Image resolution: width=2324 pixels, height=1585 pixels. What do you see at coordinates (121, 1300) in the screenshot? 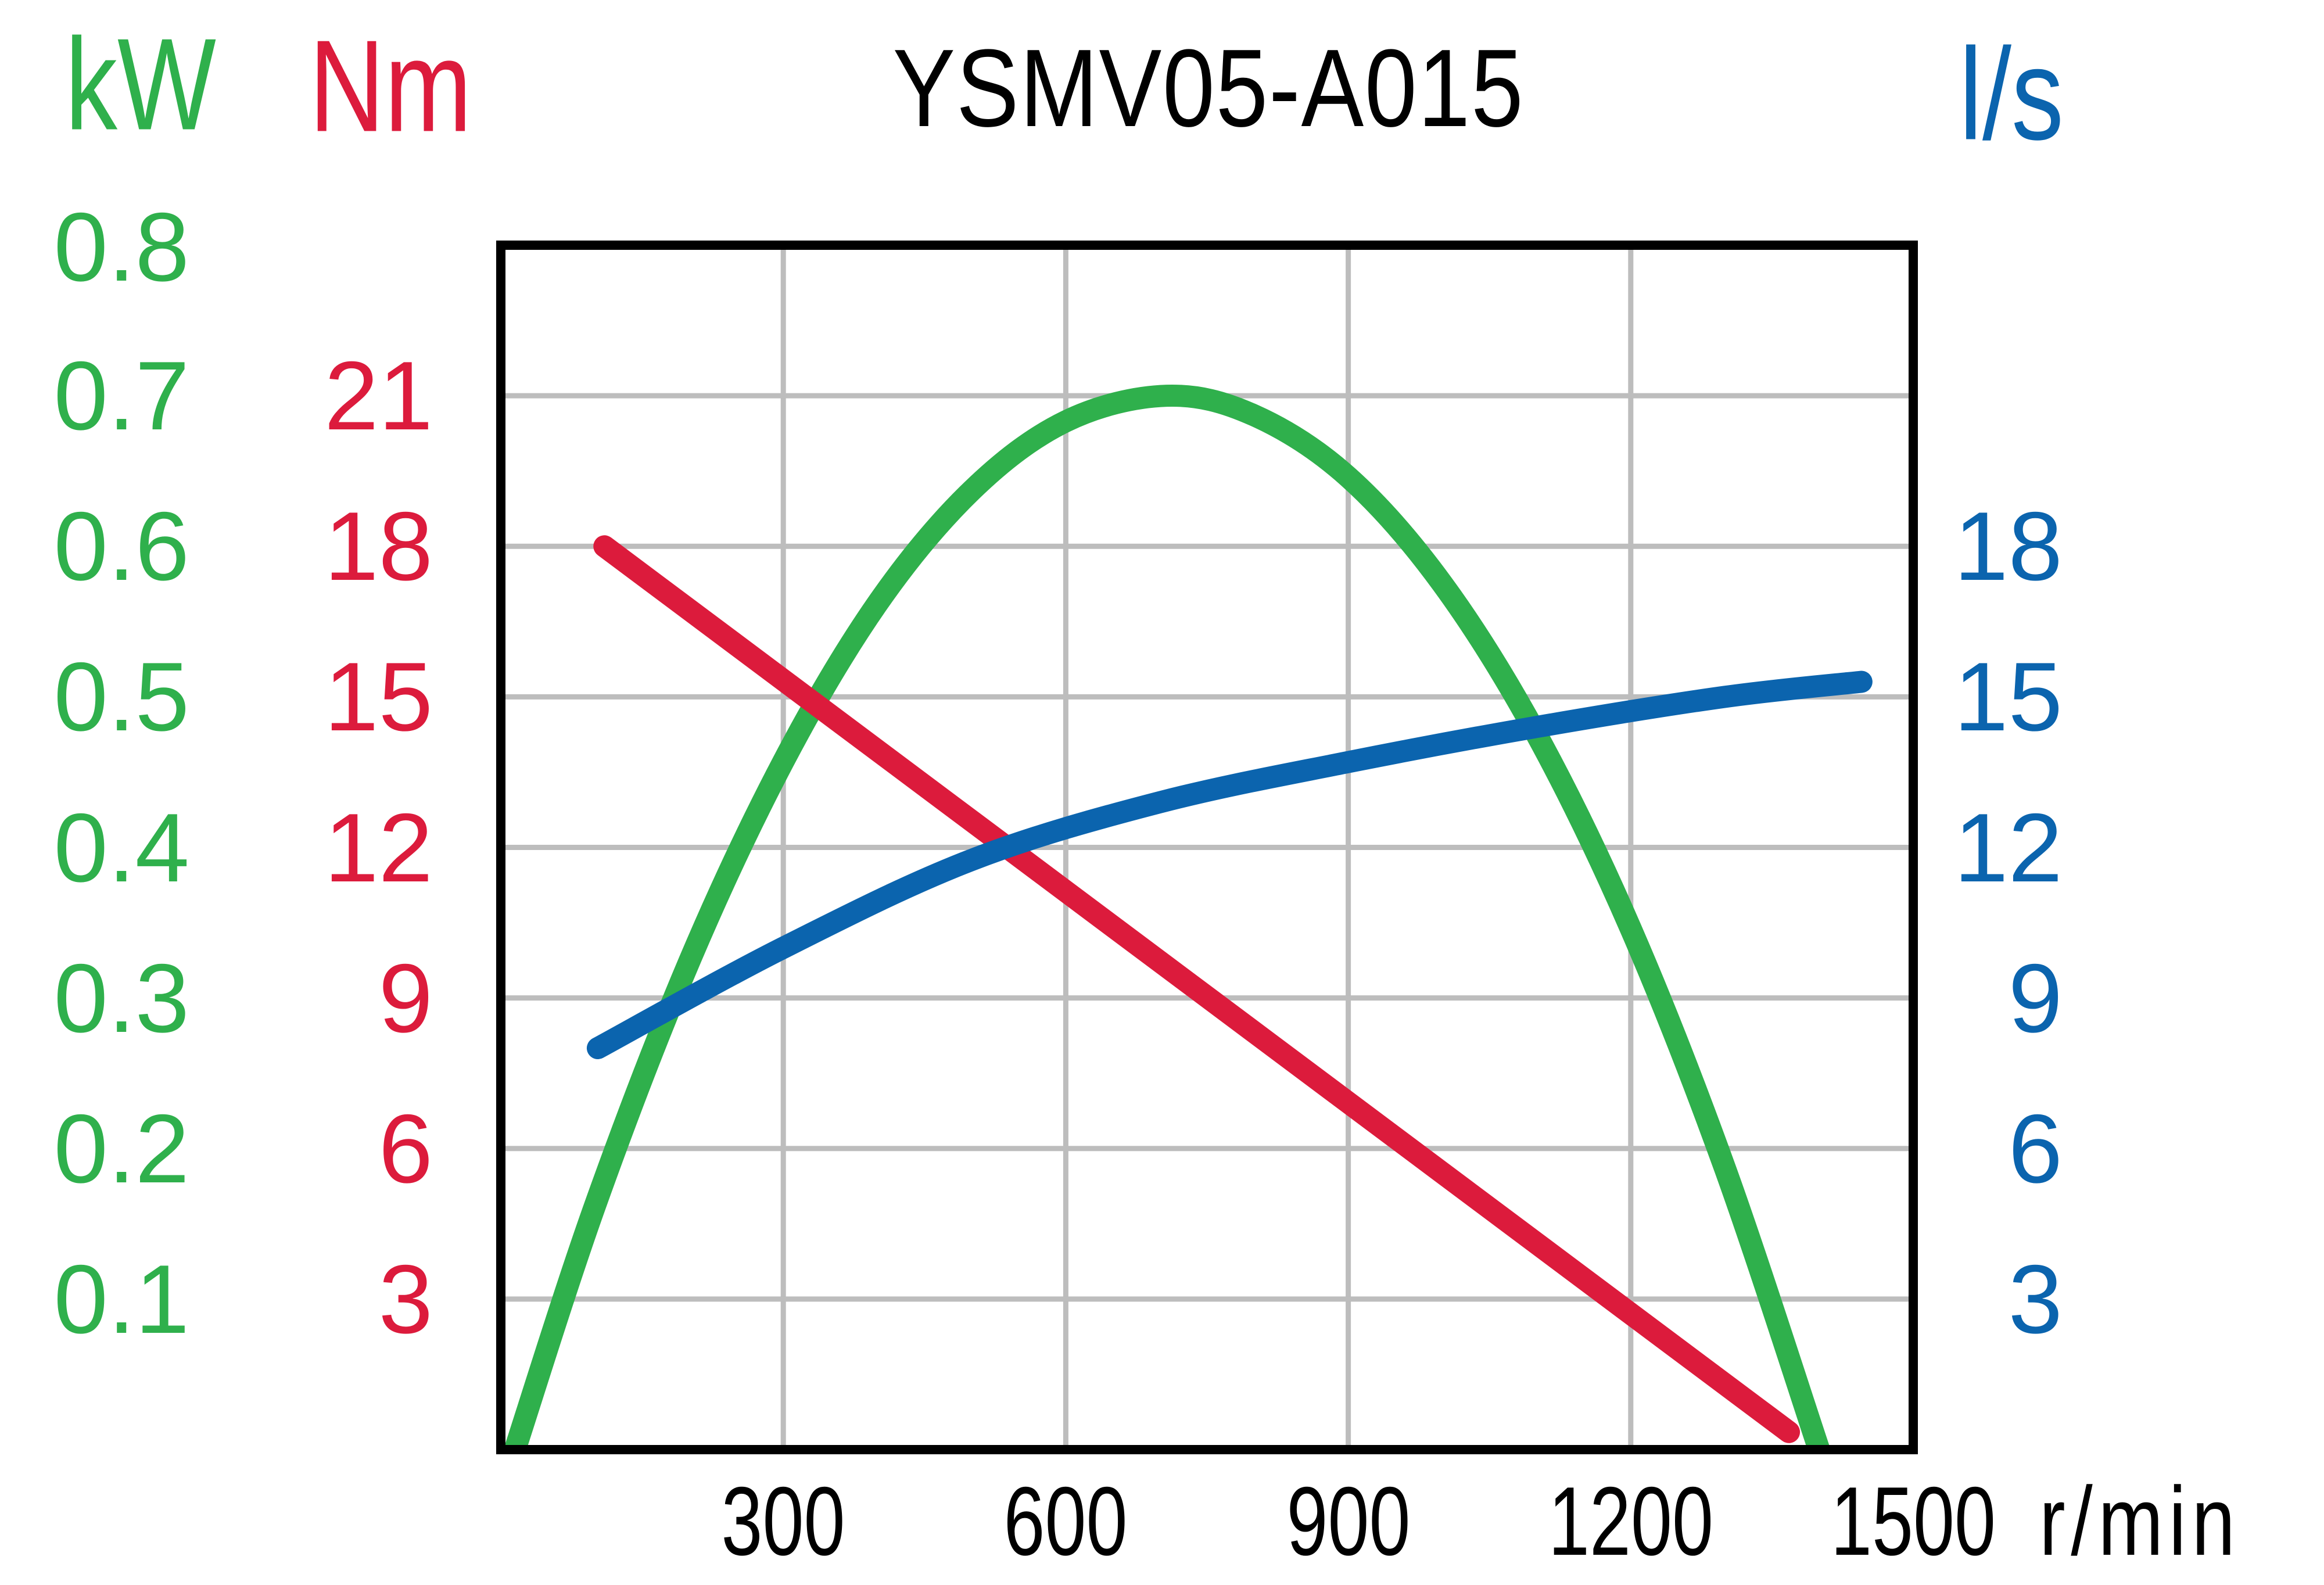
I see `power-axis-tick: 0.1` at bounding box center [121, 1300].